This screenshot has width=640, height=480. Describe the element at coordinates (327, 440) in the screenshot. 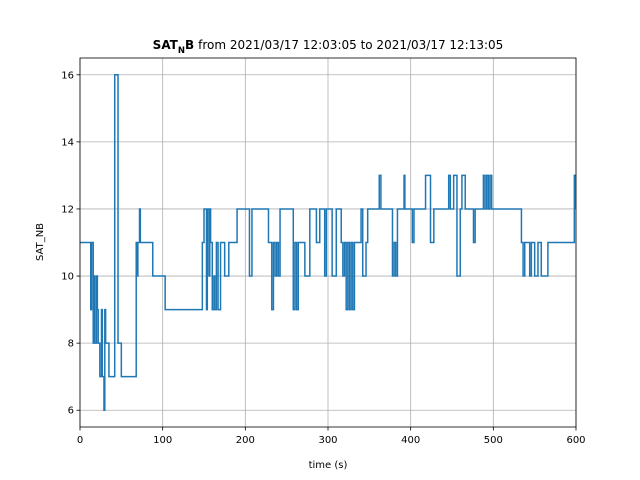

I see `x-tick-label: 300` at that location.